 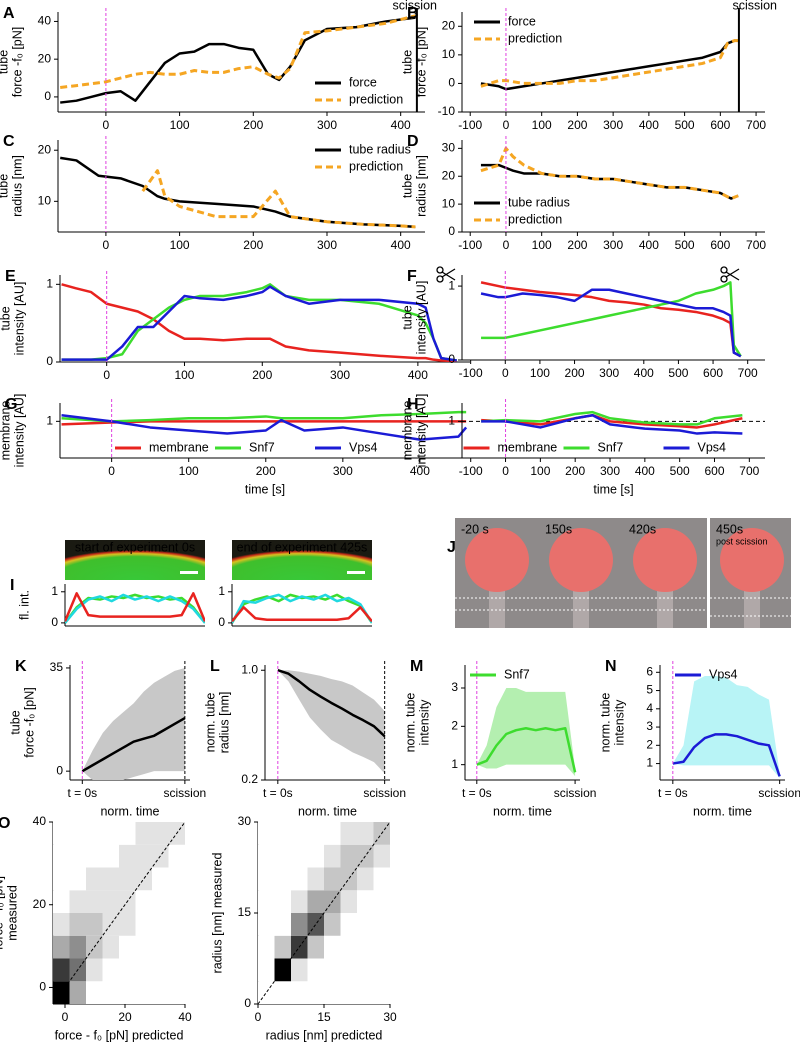 What do you see at coordinates (447, 111) in the screenshot?
I see `y-tick-label: -10` at bounding box center [447, 111].